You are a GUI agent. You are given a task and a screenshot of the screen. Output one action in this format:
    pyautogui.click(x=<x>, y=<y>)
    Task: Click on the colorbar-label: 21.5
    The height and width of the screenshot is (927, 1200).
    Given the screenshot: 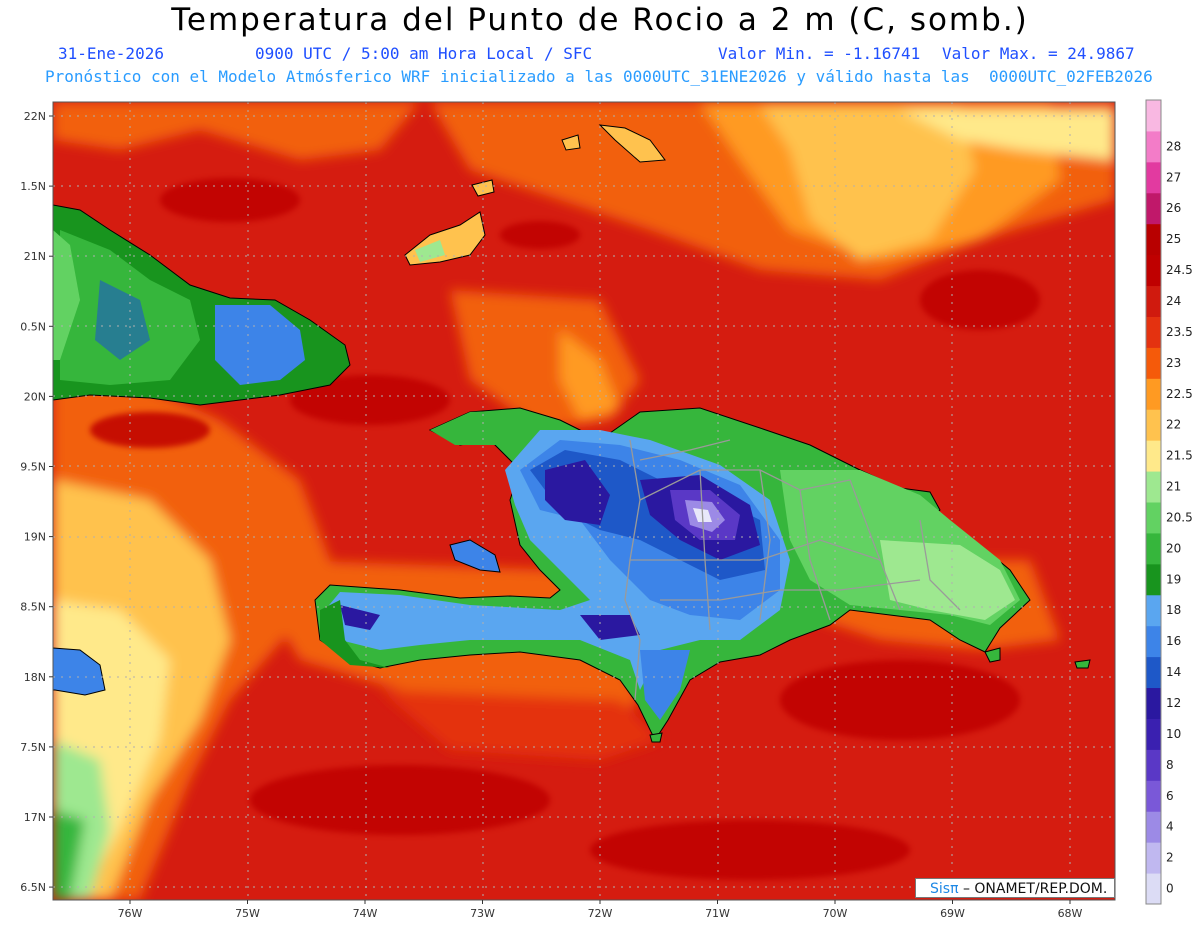 What is the action you would take?
    pyautogui.click(x=1179, y=456)
    